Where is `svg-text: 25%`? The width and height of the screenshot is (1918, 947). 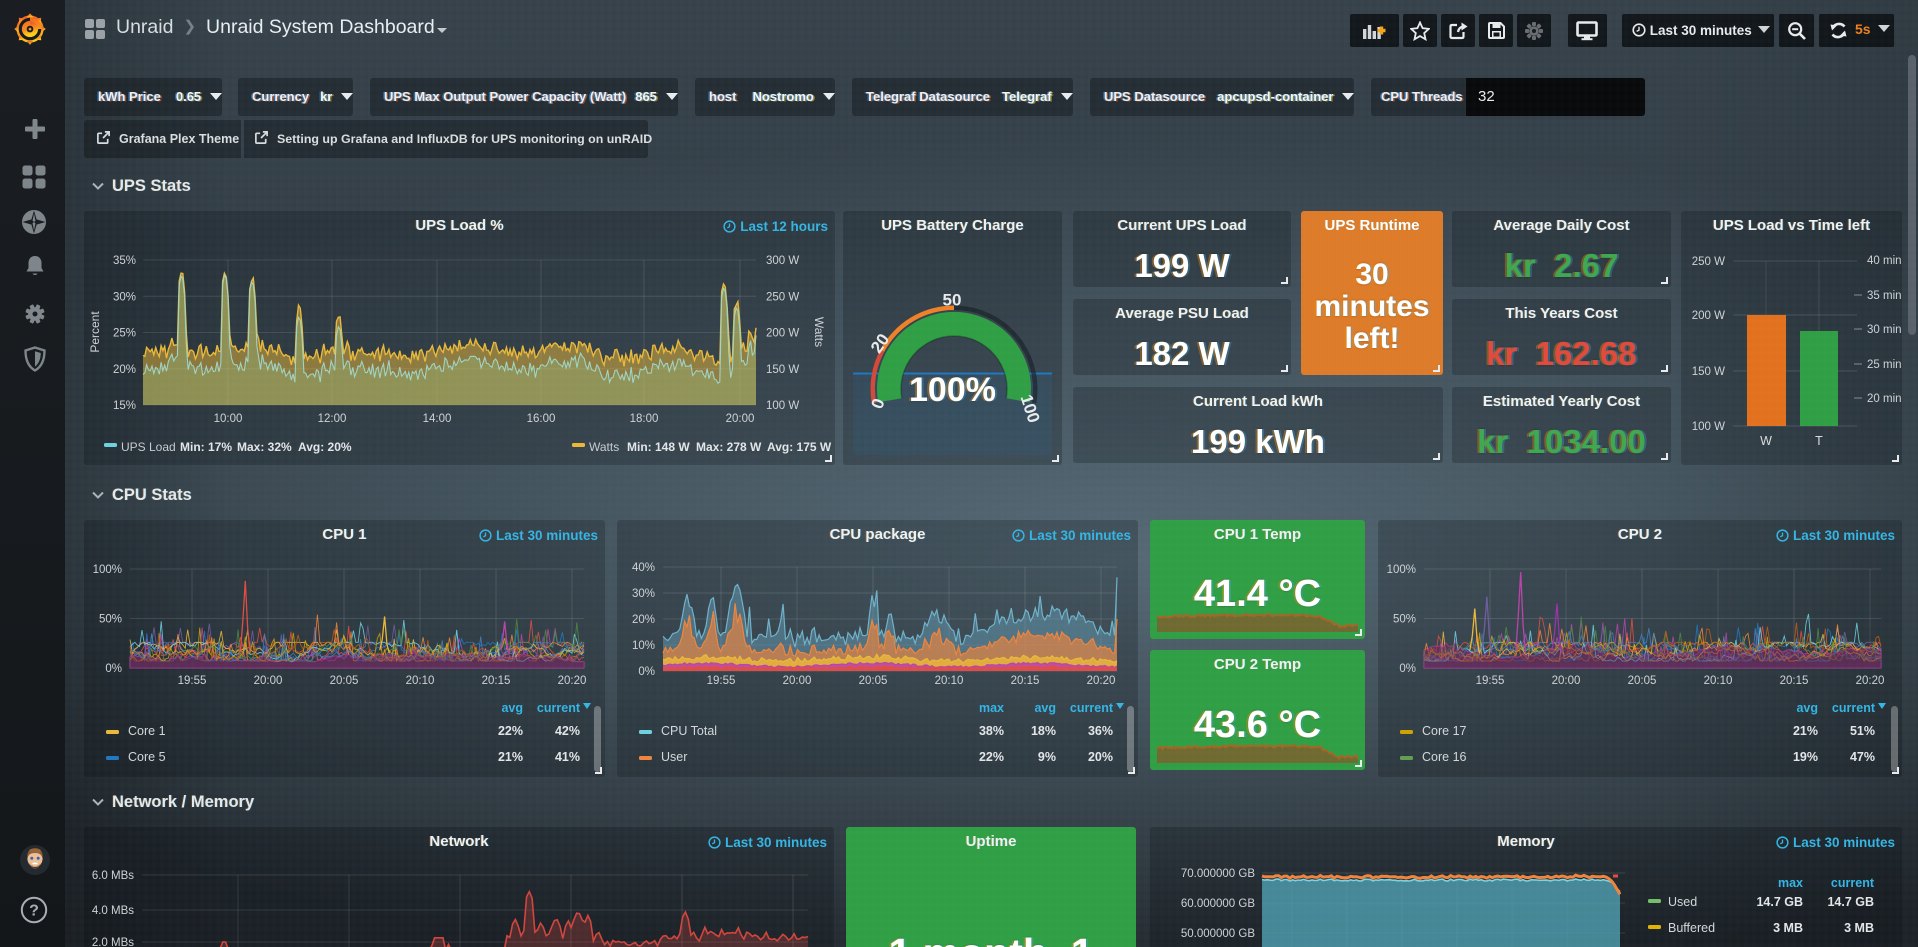
svg-text: 25% is located at coordinates (124, 334).